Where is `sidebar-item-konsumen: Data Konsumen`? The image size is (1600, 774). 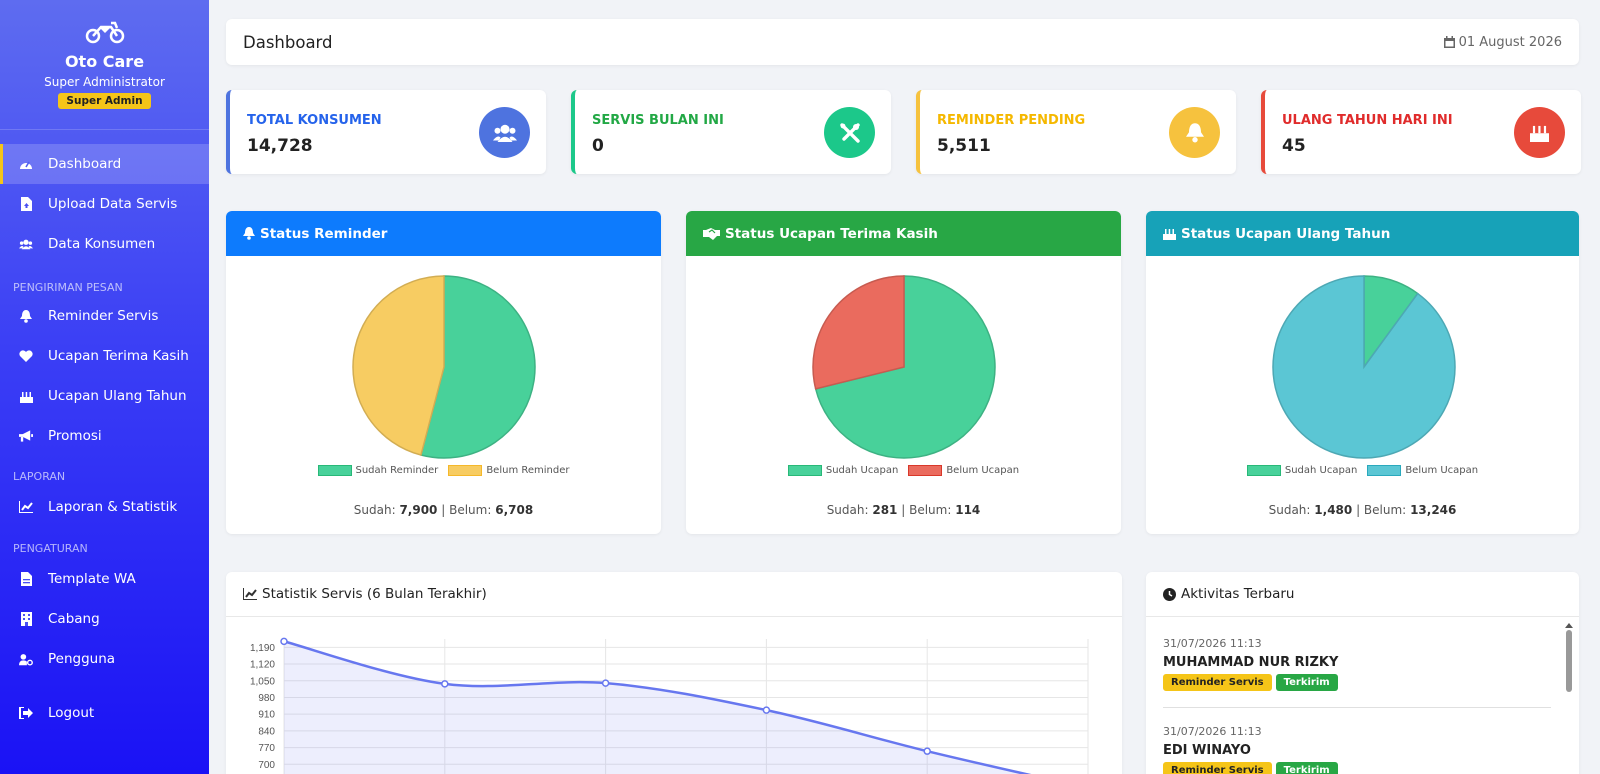
sidebar-item-konsumen: Data Konsumen is located at coordinates (104, 244).